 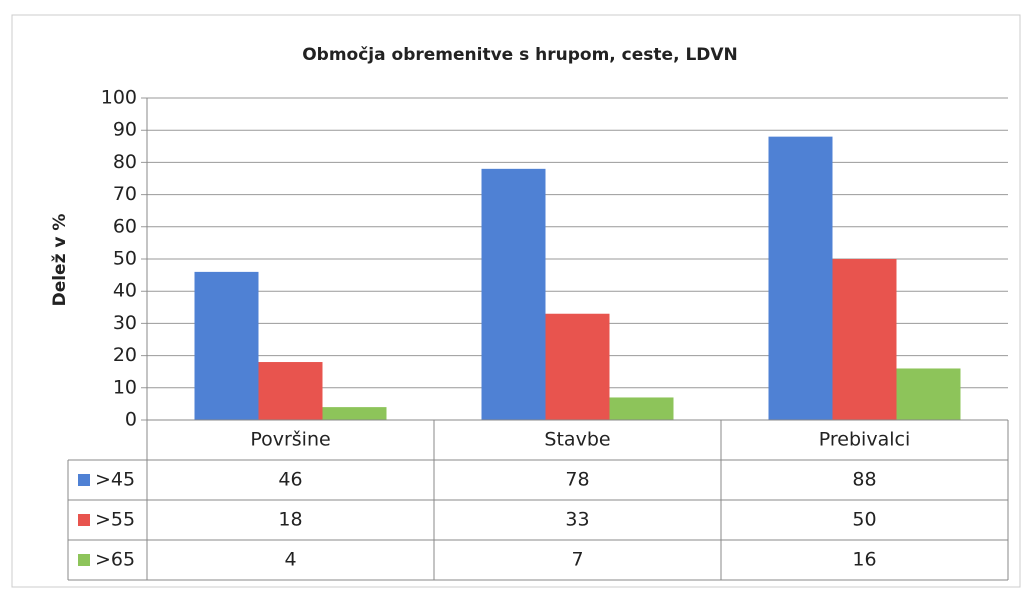 I want to click on table-value: 7, so click(x=577, y=560).